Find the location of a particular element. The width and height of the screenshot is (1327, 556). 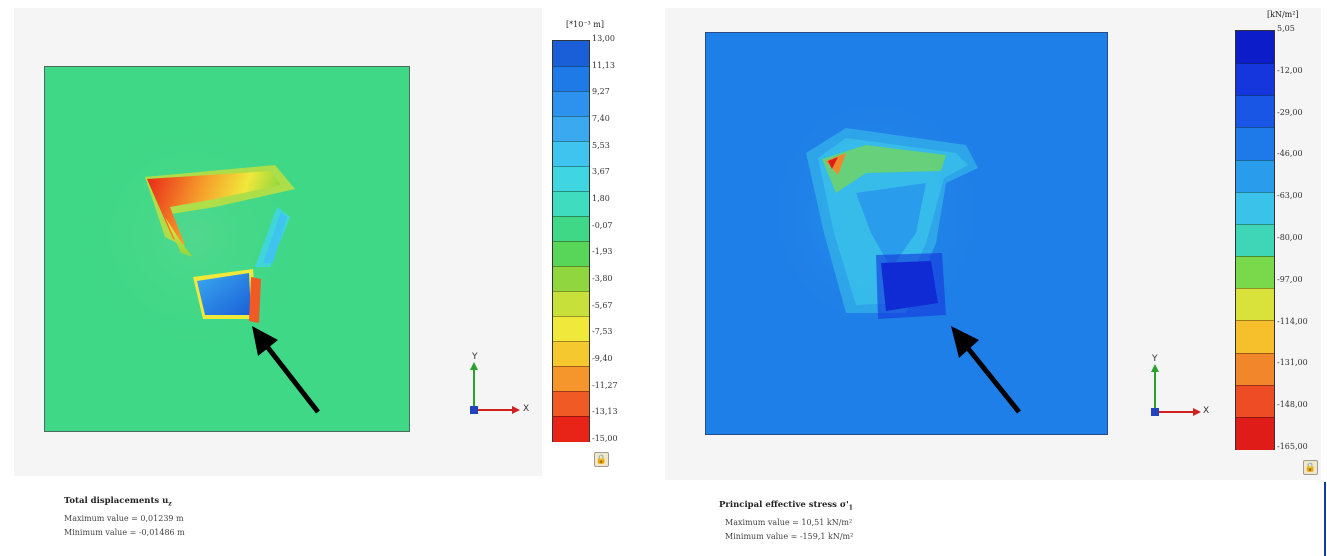

legend-tick-label: -13,13 is located at coordinates (605, 412).